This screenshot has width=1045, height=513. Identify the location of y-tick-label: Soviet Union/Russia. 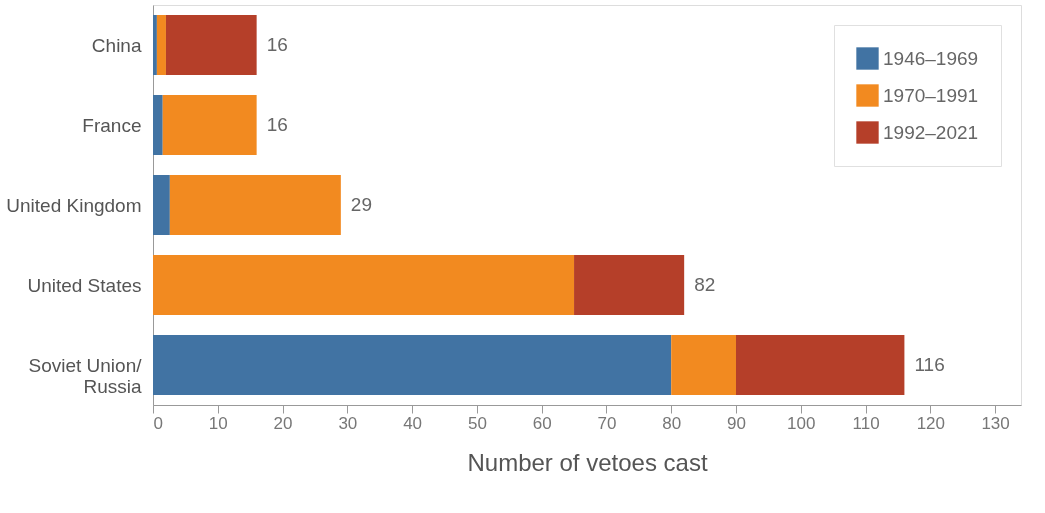
(85, 375).